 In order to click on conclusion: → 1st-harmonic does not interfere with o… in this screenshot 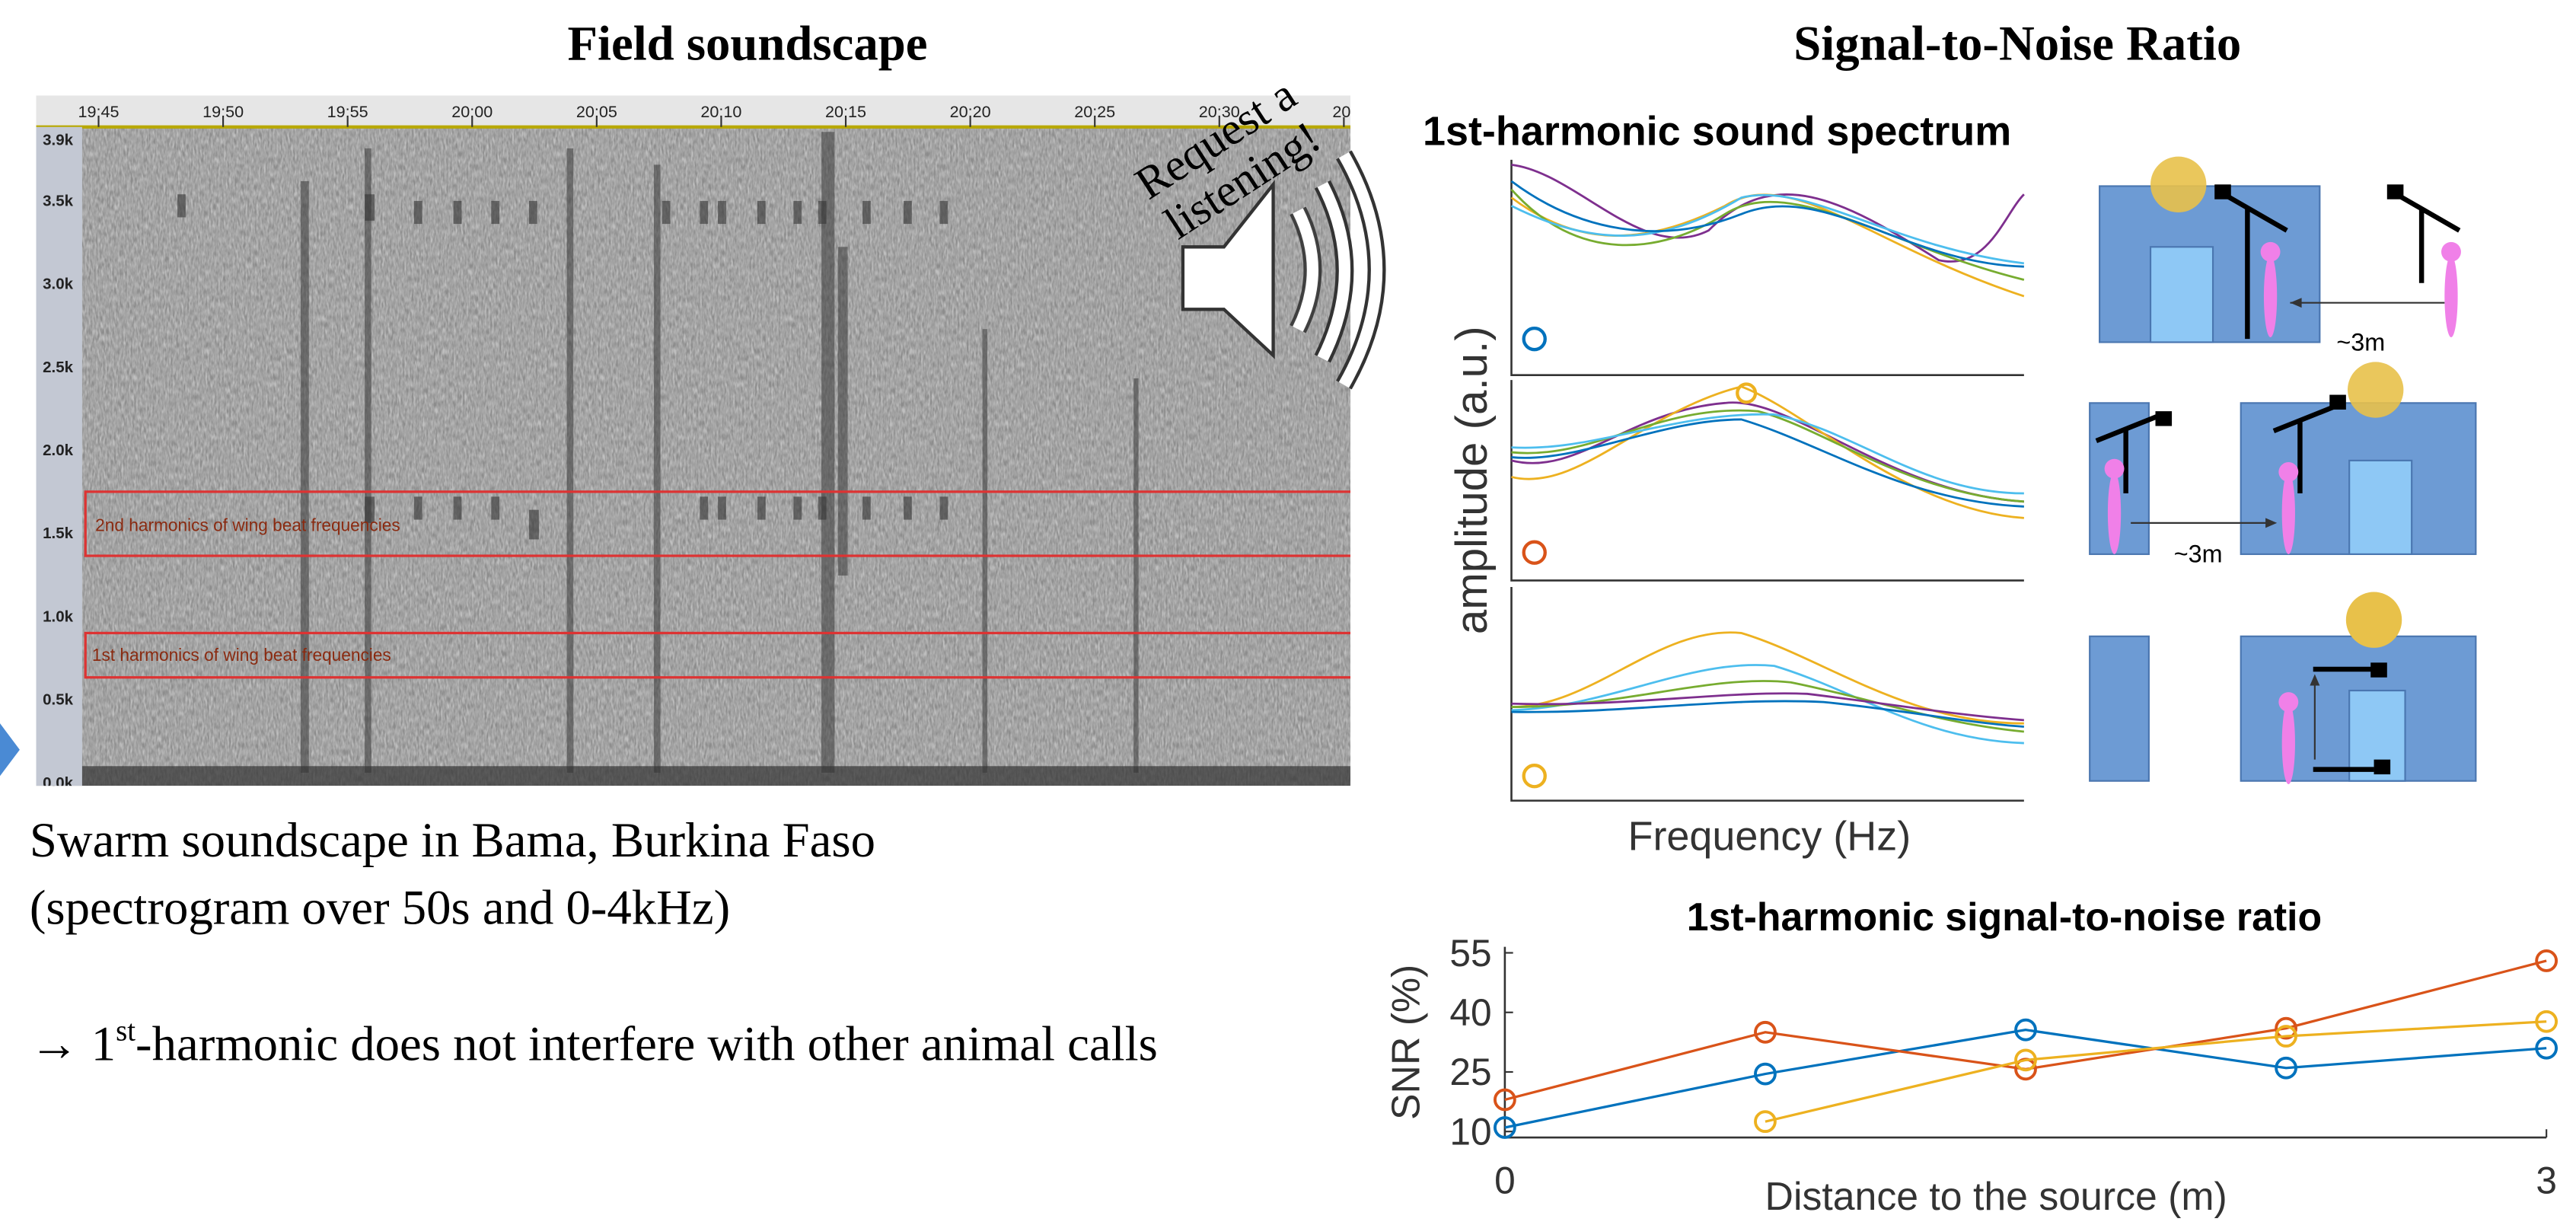, I will do `click(594, 1043)`.